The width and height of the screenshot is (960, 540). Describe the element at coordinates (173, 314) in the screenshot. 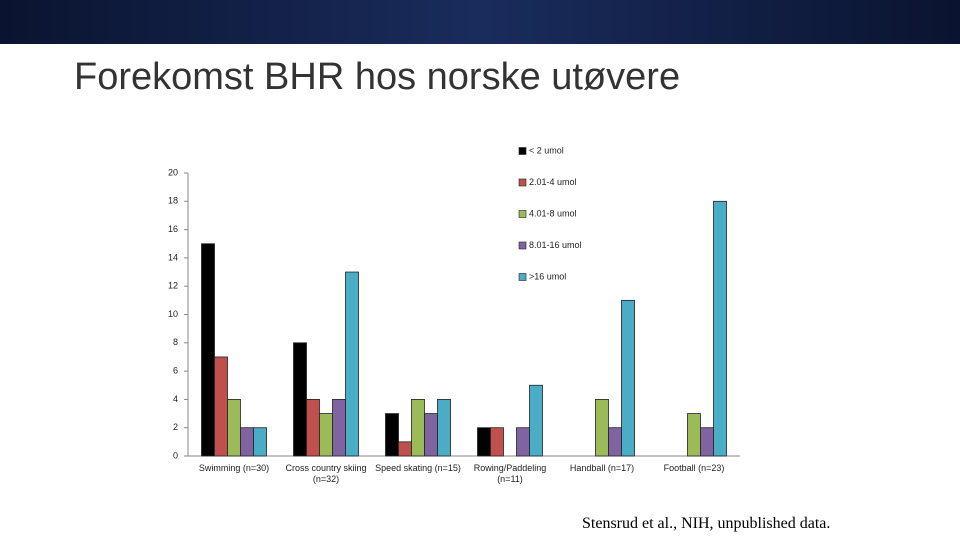

I see `y-tick-label: 10` at that location.